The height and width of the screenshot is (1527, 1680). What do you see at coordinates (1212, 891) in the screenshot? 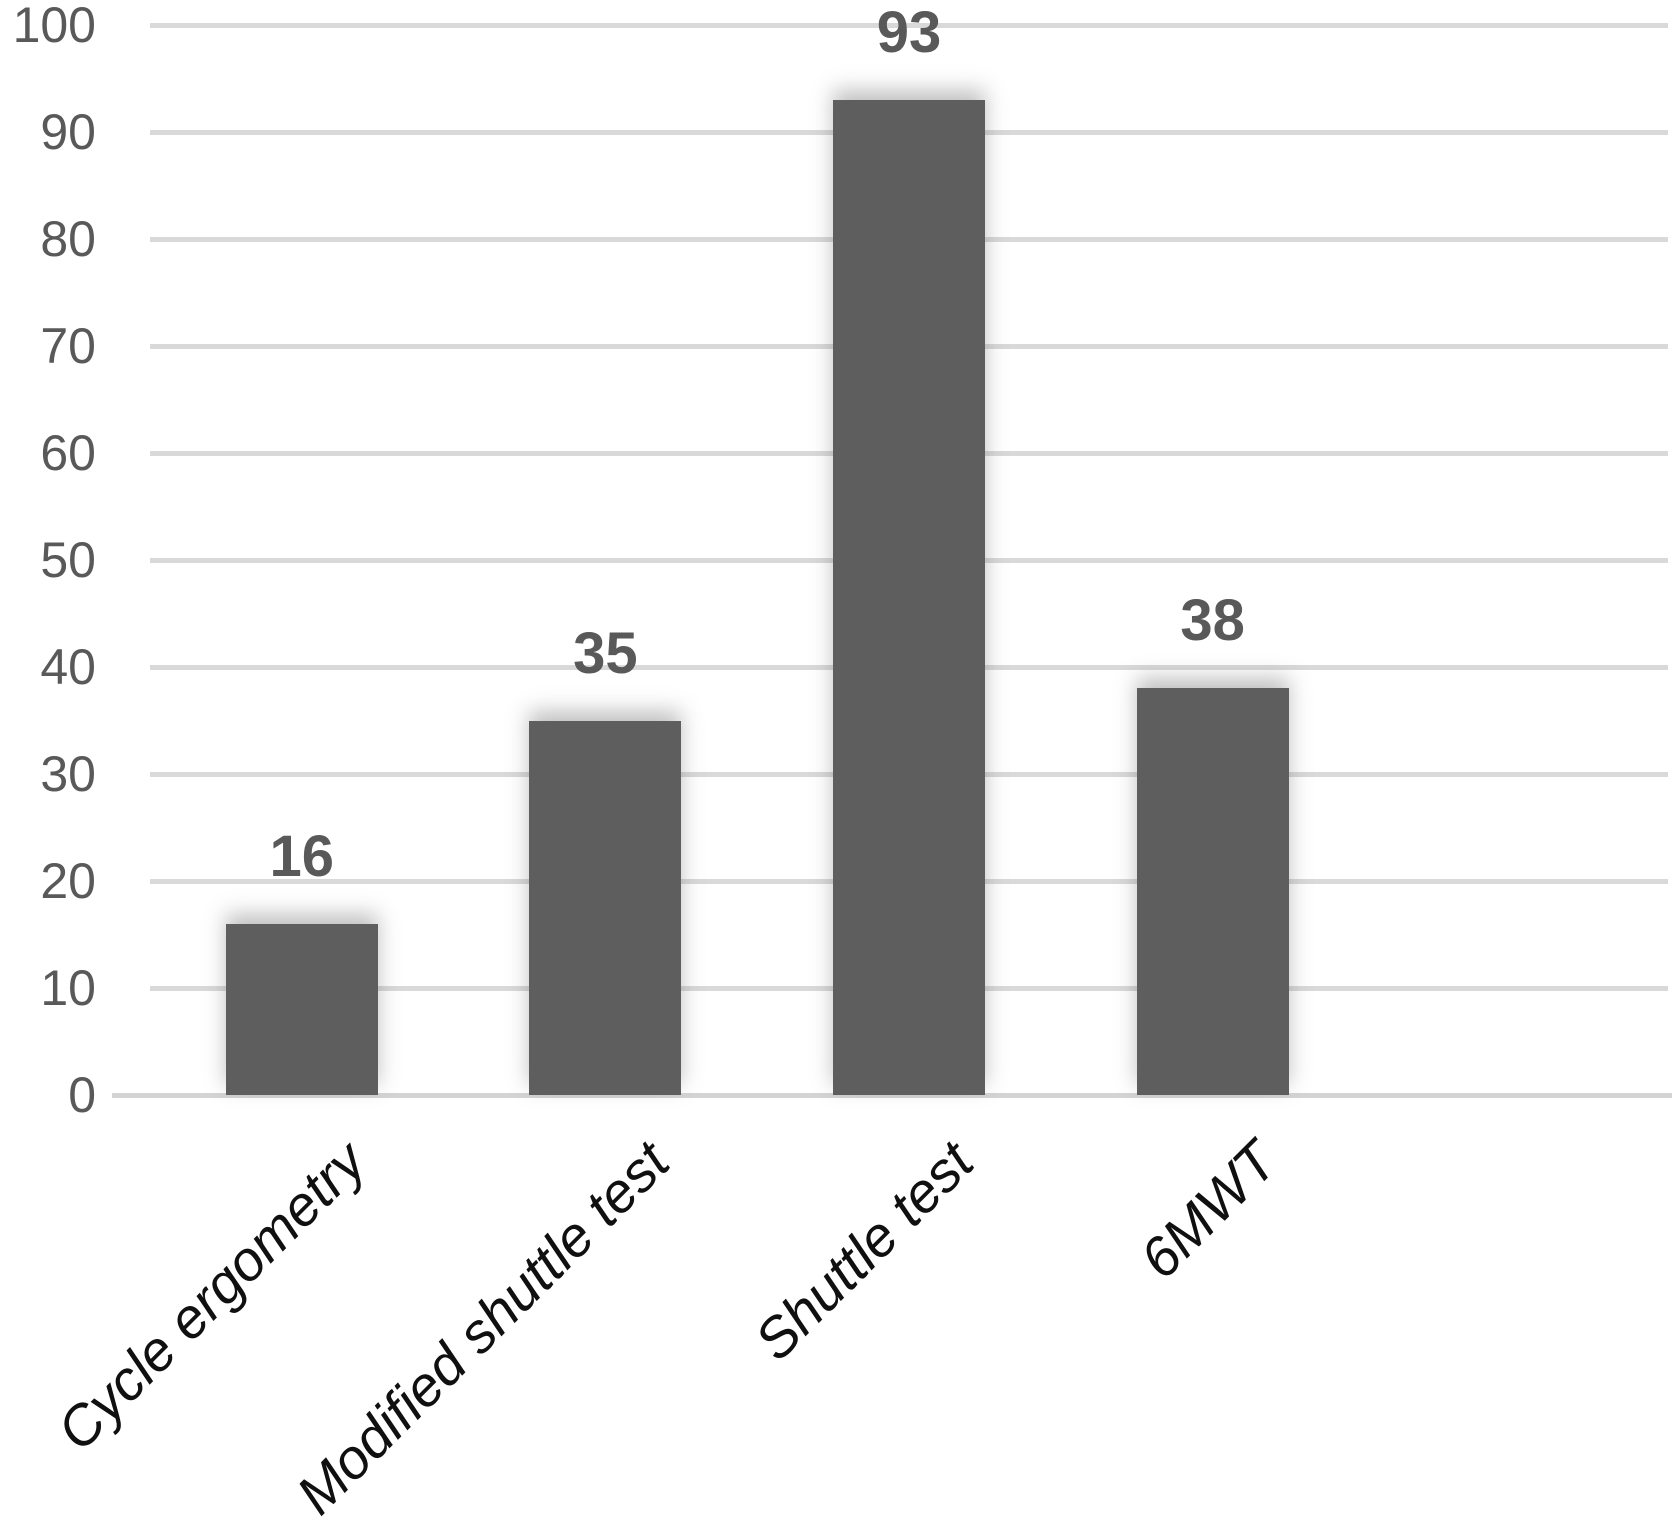
I see `bar-6mwt` at bounding box center [1212, 891].